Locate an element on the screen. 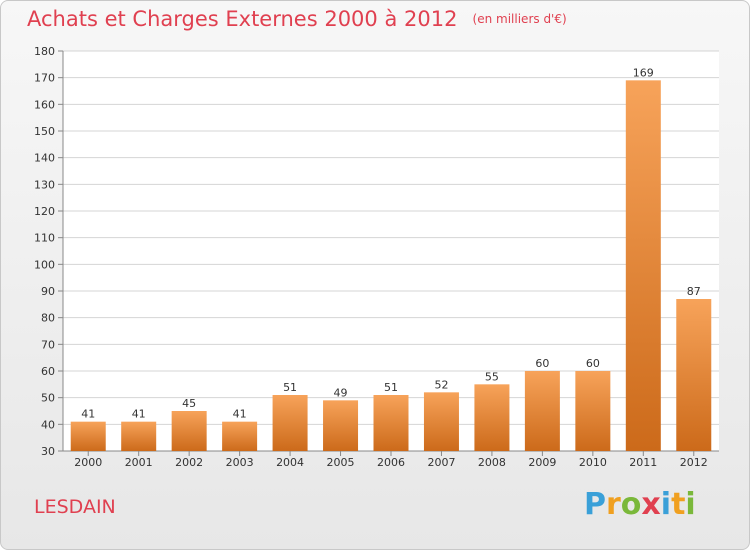 The width and height of the screenshot is (750, 551). data-label-2007: 52 is located at coordinates (441, 384).